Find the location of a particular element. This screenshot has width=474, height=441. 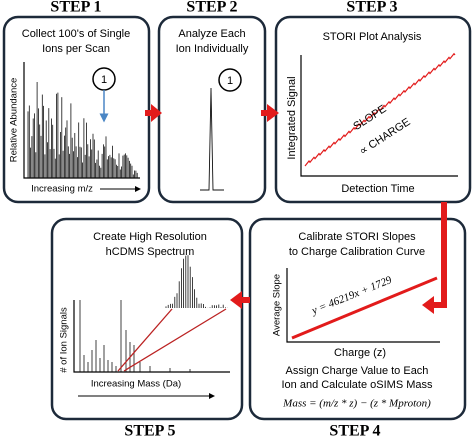

step-label: STEP 5 is located at coordinates (149, 431).